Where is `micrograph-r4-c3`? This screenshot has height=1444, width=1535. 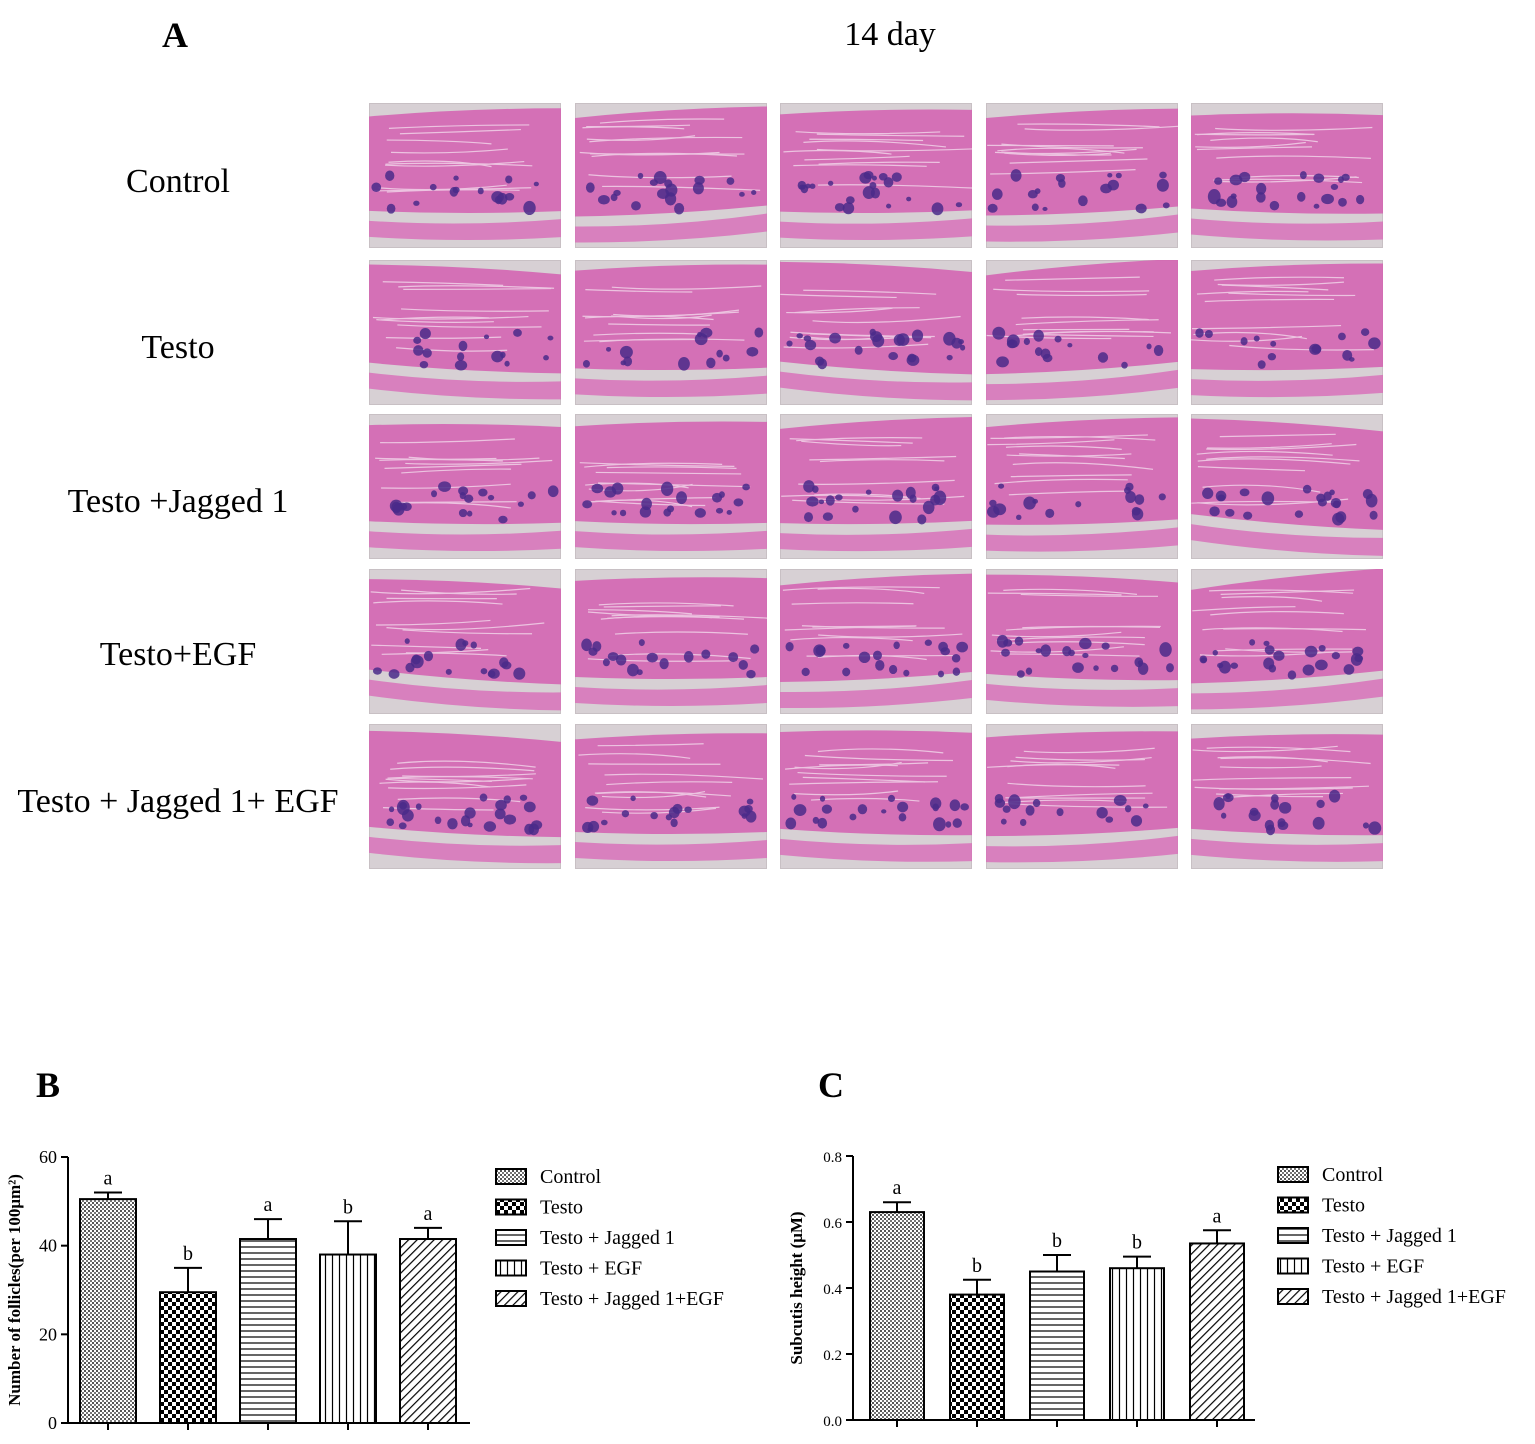 micrograph-r4-c3 is located at coordinates (876, 641).